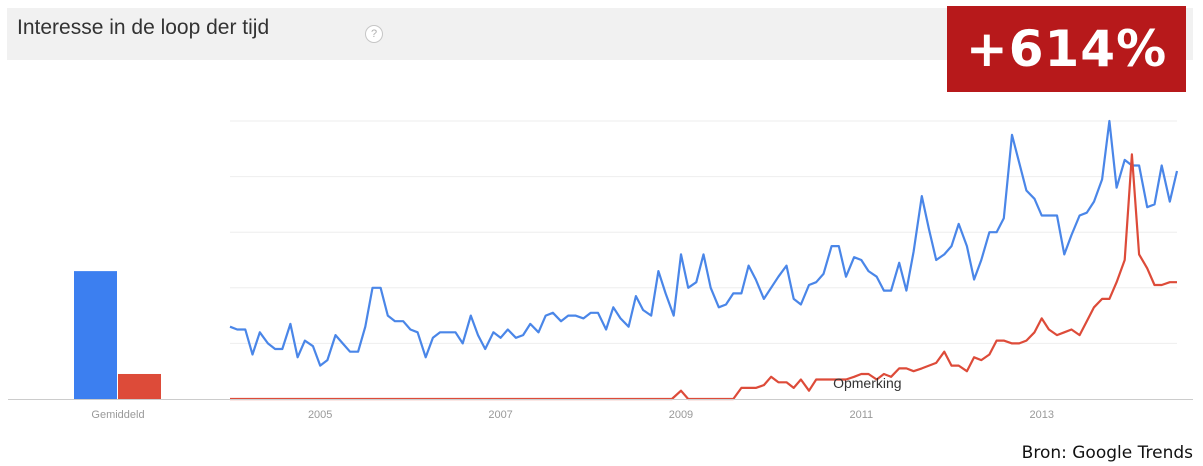  Describe the element at coordinates (1041, 415) in the screenshot. I see `x-tick-label: 2013` at that location.